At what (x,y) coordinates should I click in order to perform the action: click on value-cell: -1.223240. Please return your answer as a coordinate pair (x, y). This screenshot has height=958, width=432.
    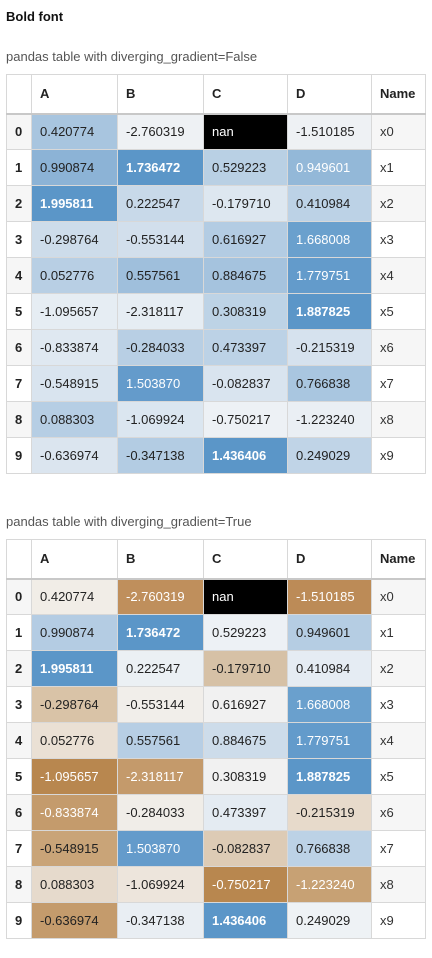
    Looking at the image, I should click on (329, 419).